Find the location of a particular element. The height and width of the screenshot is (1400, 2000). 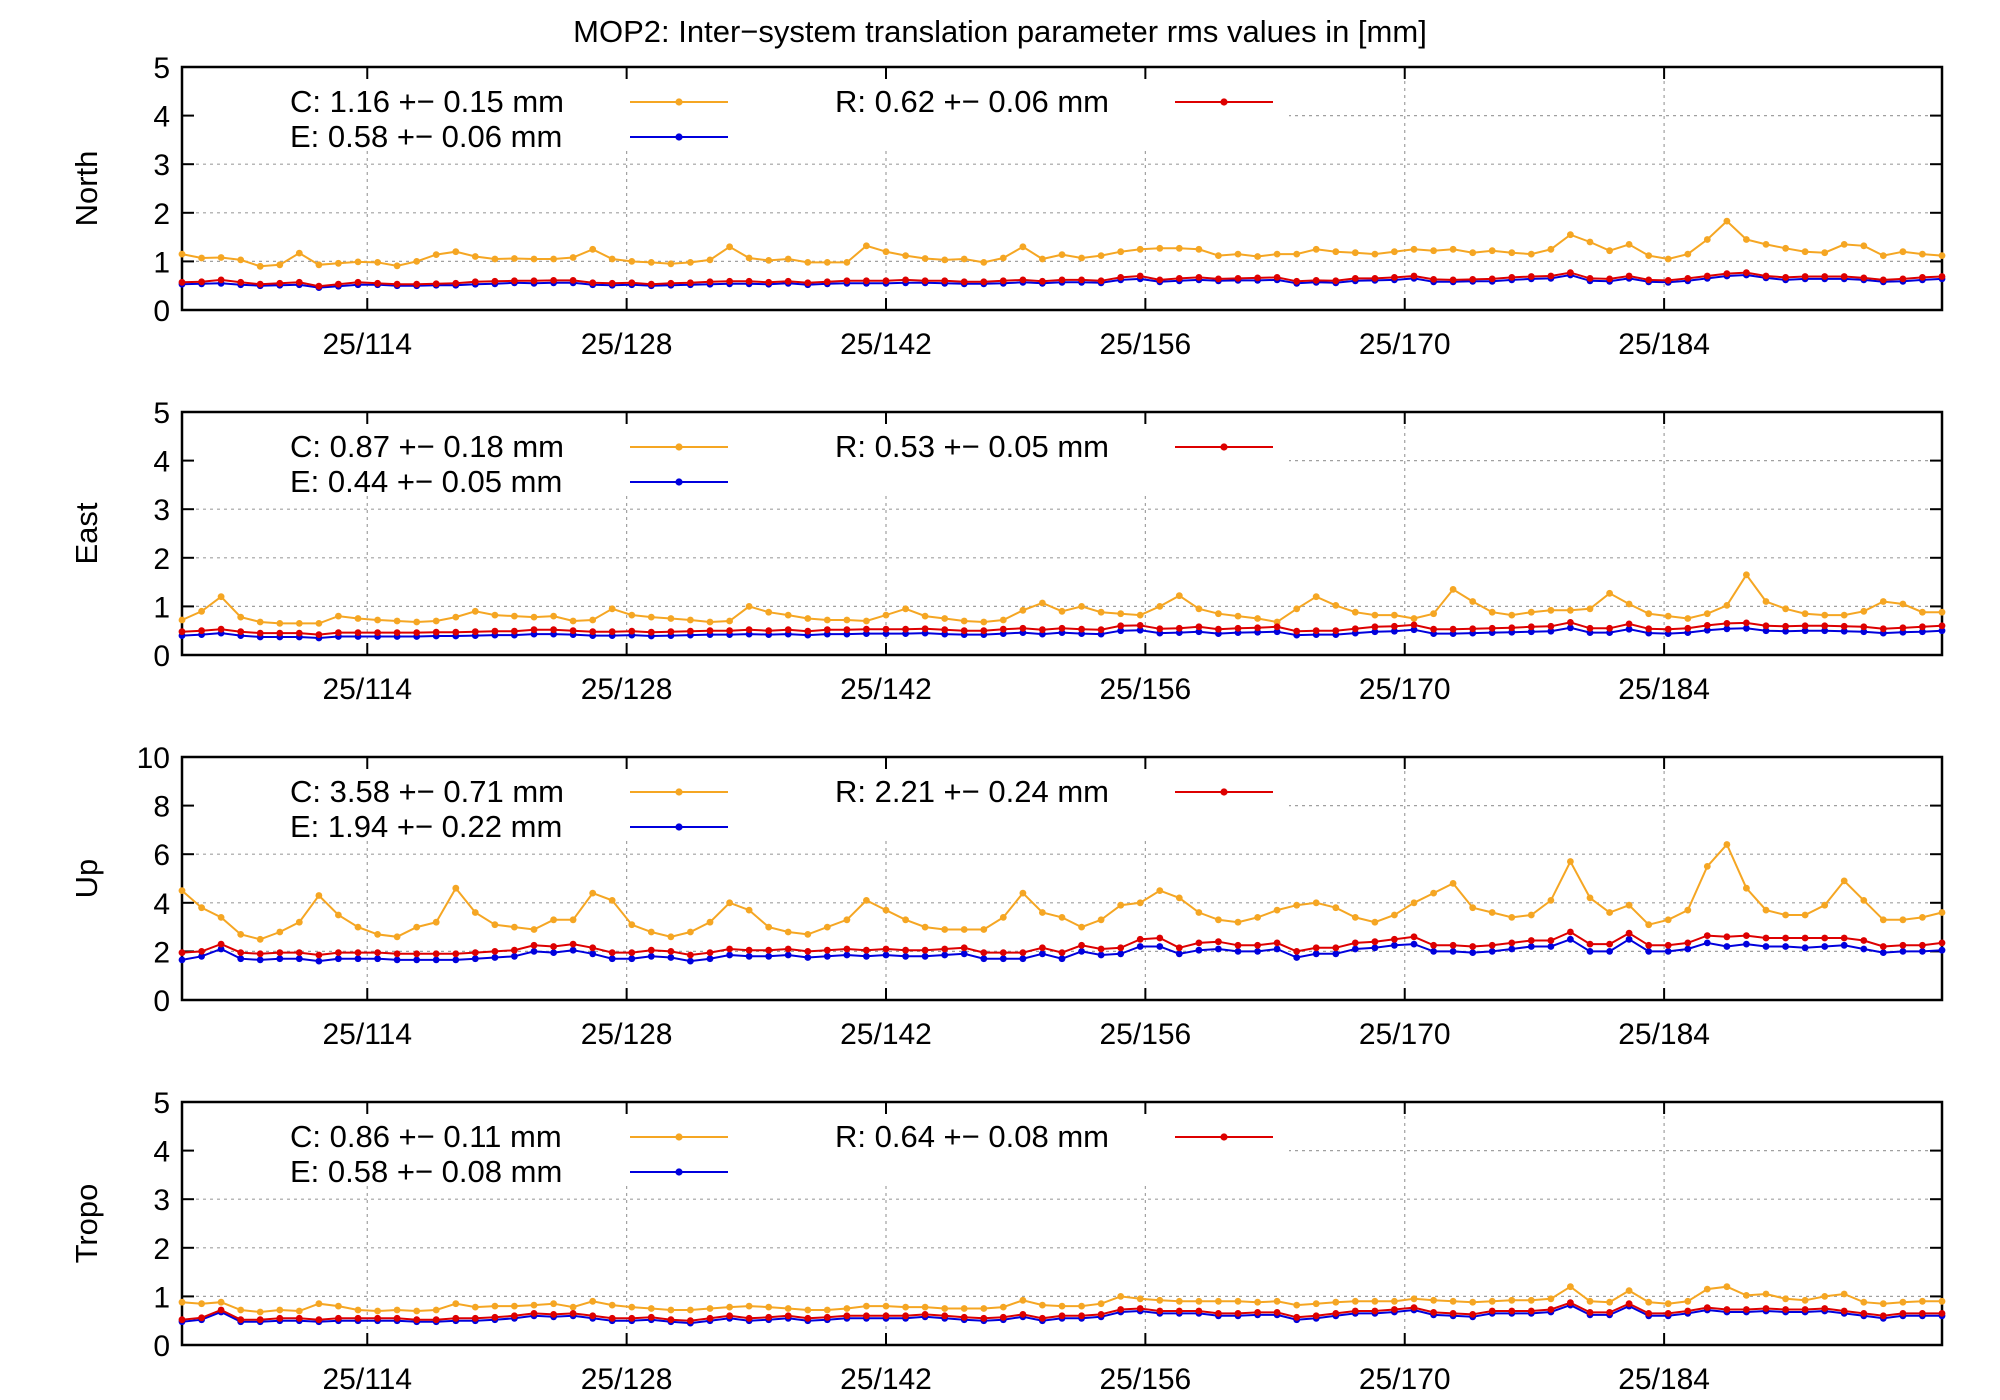

y-axis-label: North is located at coordinates (86, 189).